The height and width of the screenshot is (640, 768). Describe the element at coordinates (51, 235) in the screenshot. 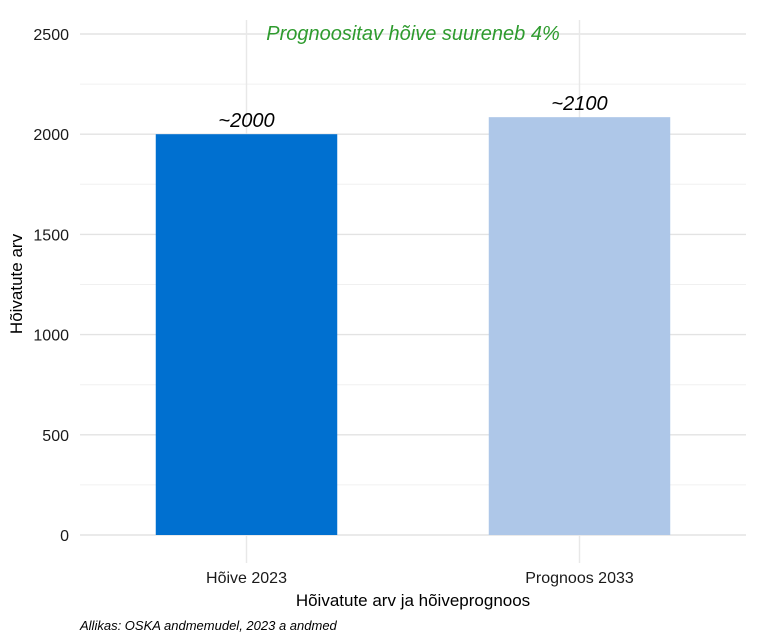

I see `y-tick-label: 1500` at that location.